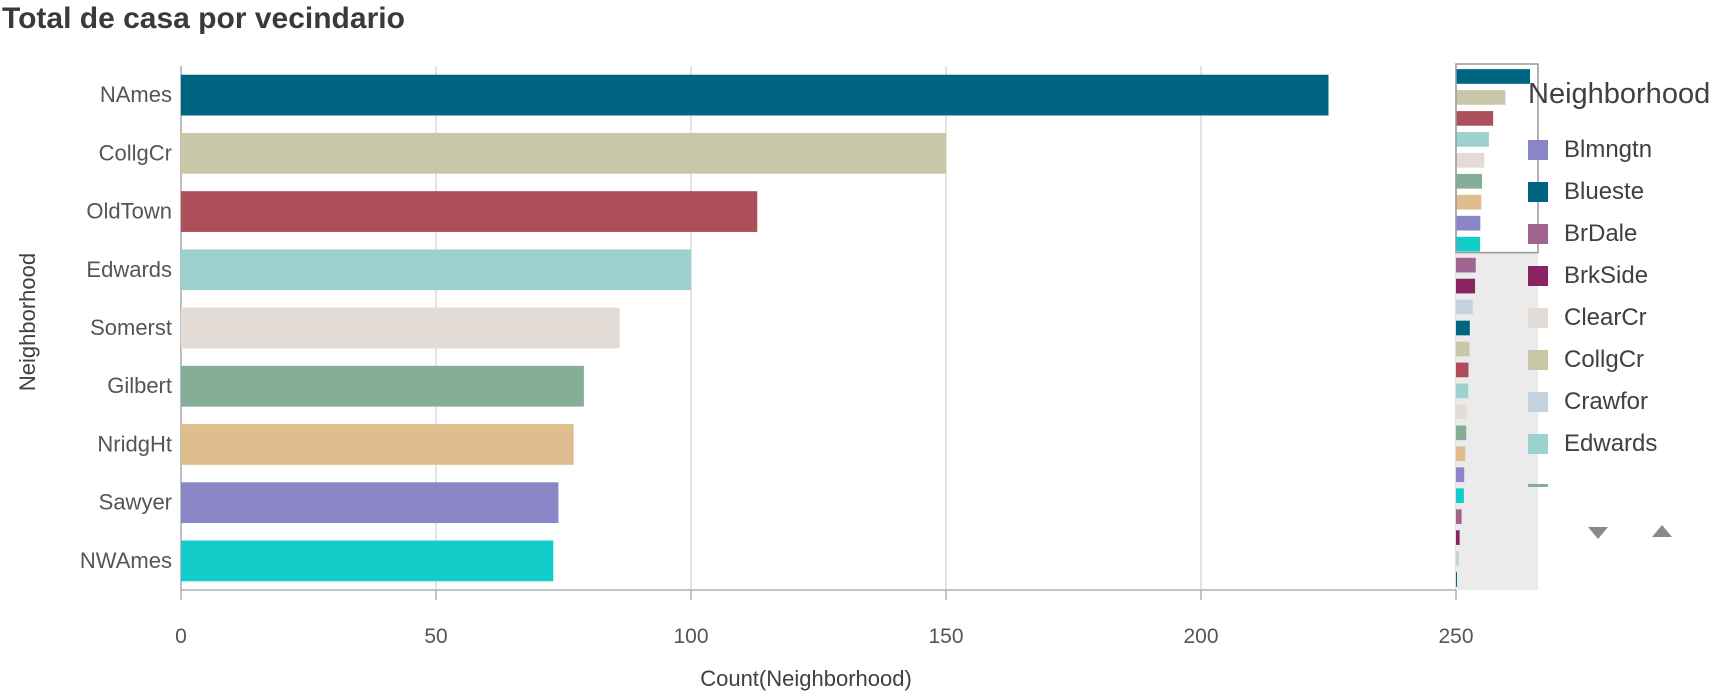  Describe the element at coordinates (129, 211) in the screenshot. I see `y-tick-label: OldTown` at that location.